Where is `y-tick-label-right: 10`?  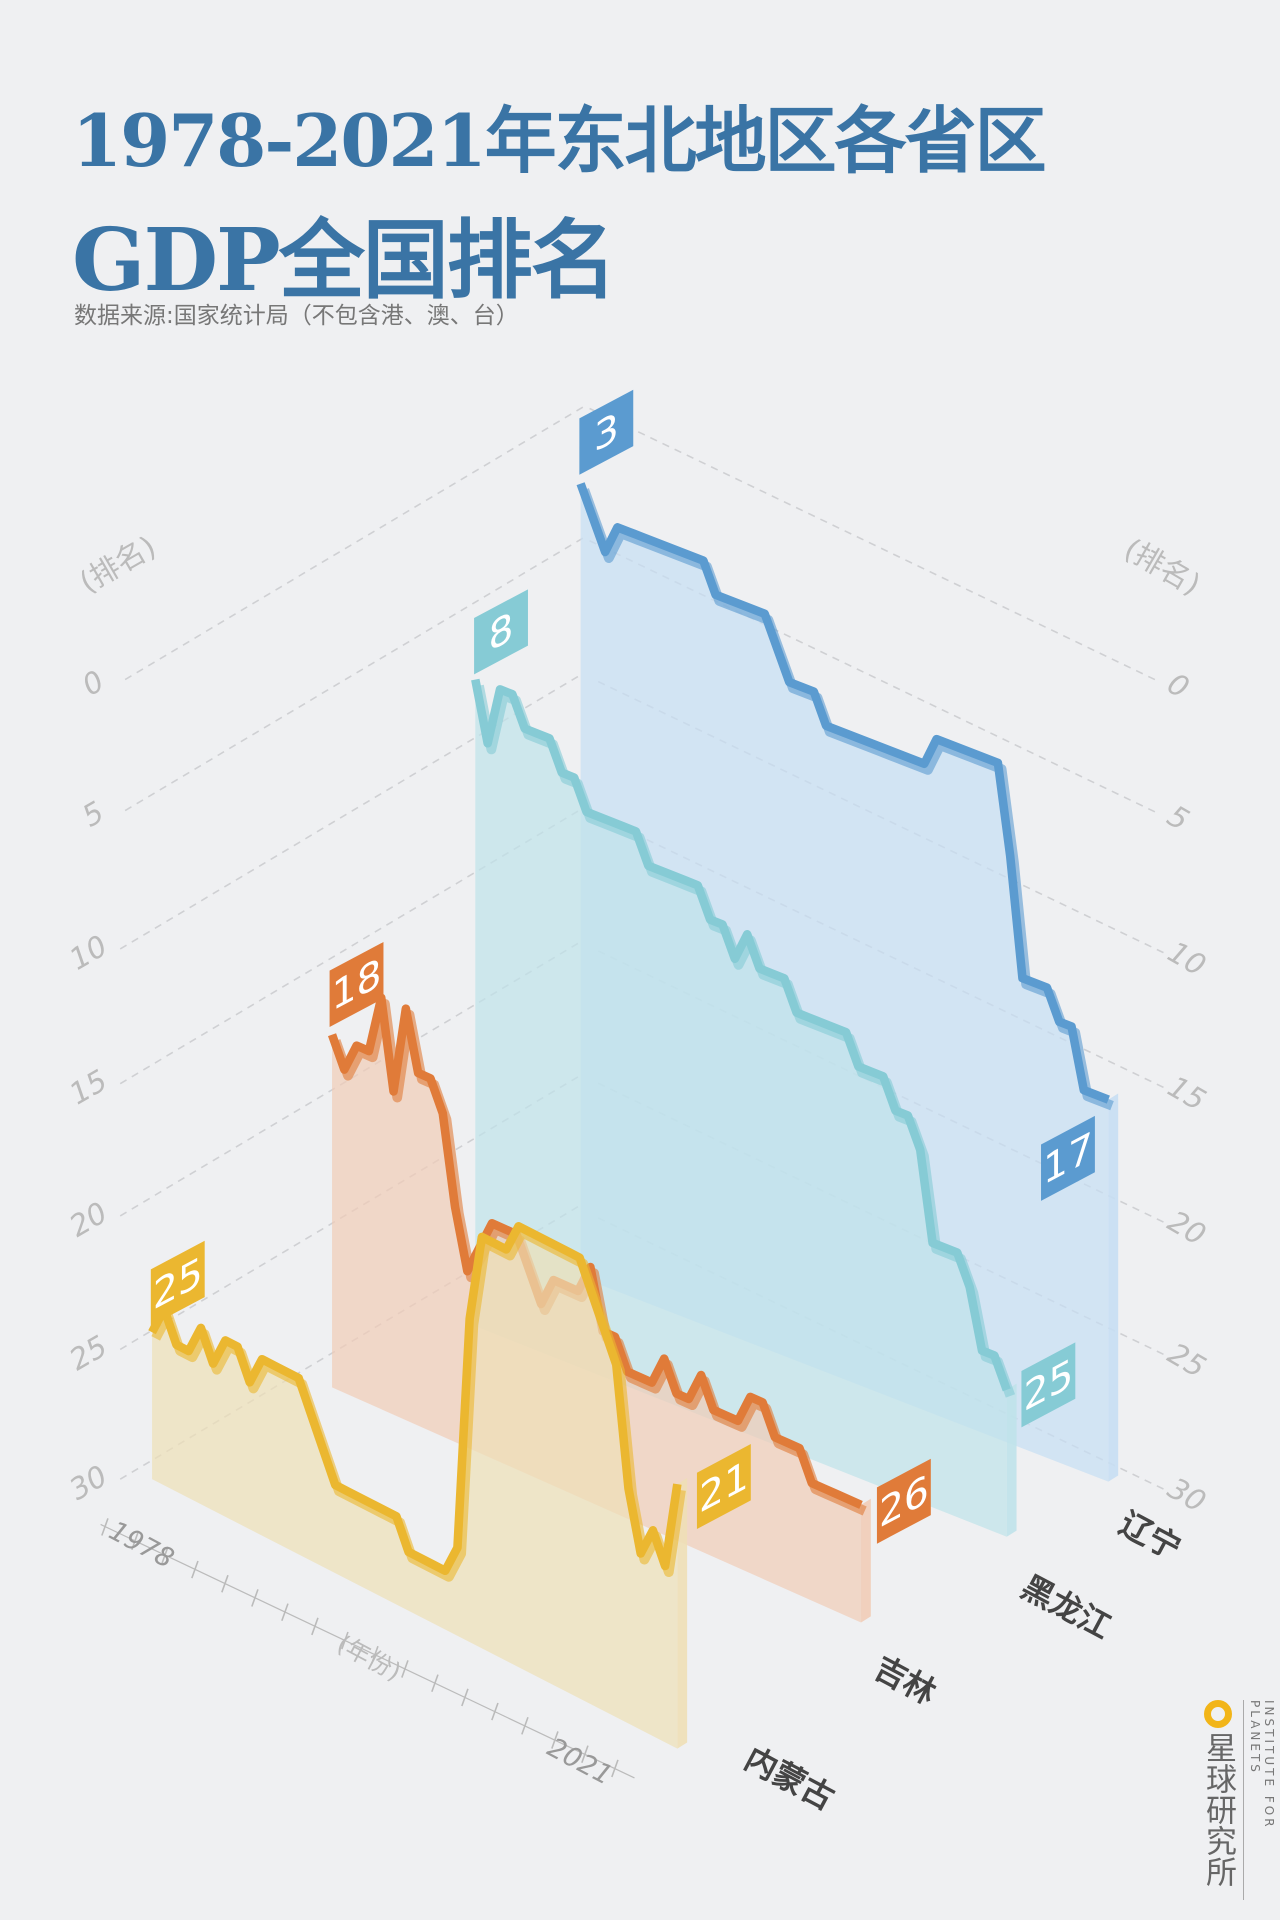
y-tick-label-right: 10 is located at coordinates (1186, 959).